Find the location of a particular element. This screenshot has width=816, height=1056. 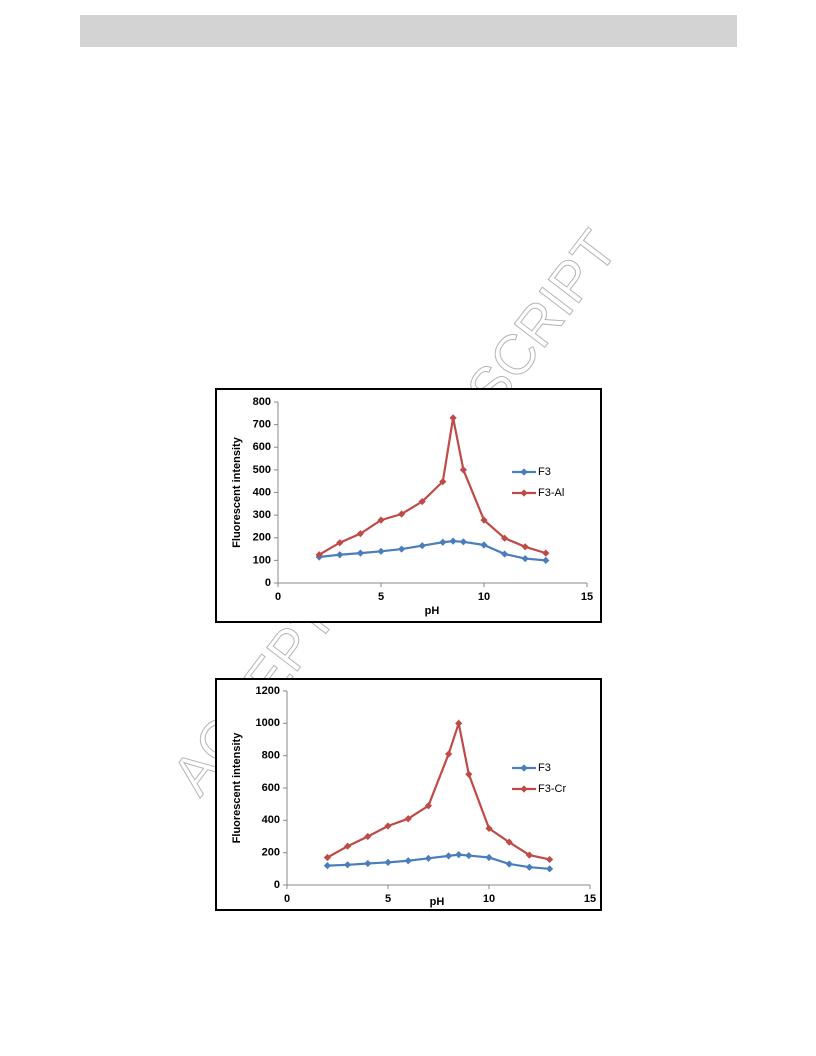

y-tick-label: 300 is located at coordinates (262, 515).